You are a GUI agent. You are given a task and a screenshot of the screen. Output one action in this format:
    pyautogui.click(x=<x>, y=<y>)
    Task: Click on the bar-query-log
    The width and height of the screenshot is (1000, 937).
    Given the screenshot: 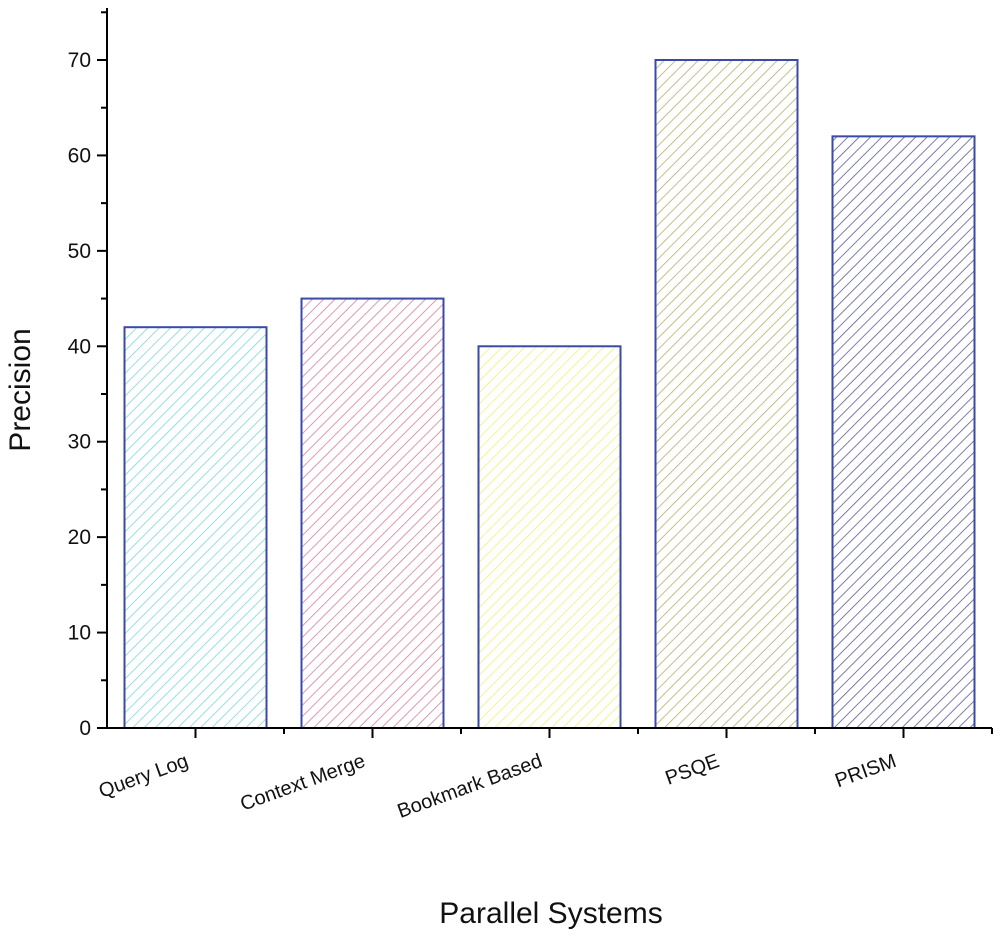 What is the action you would take?
    pyautogui.click(x=195, y=527)
    